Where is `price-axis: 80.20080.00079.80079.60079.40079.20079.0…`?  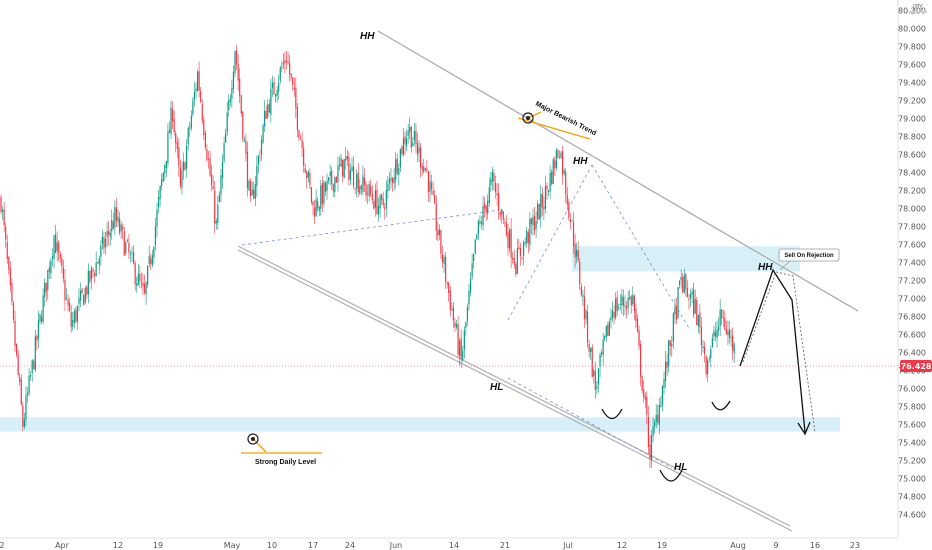 price-axis: 80.20080.00079.80079.60079.40079.20079.0… is located at coordinates (912, 263).